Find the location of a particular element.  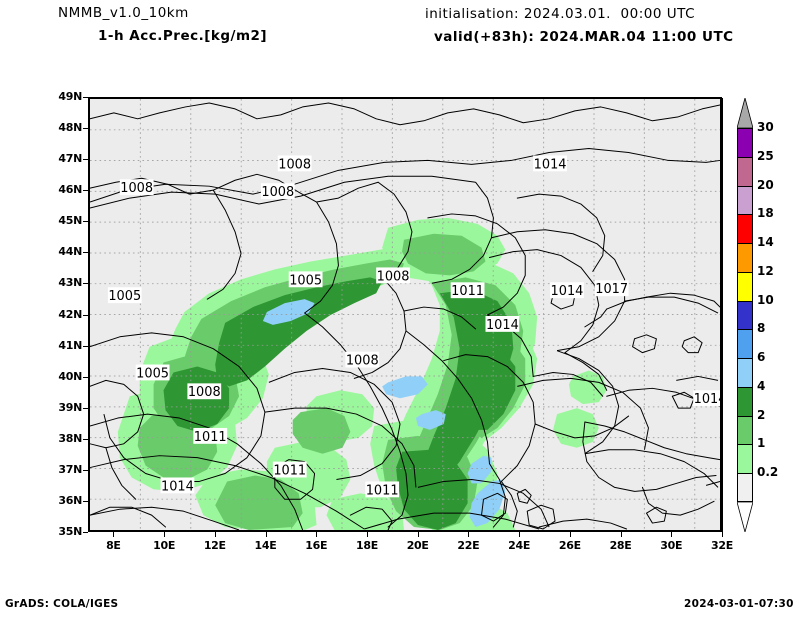

lat-tick-label: 39N is located at coordinates (70, 407).